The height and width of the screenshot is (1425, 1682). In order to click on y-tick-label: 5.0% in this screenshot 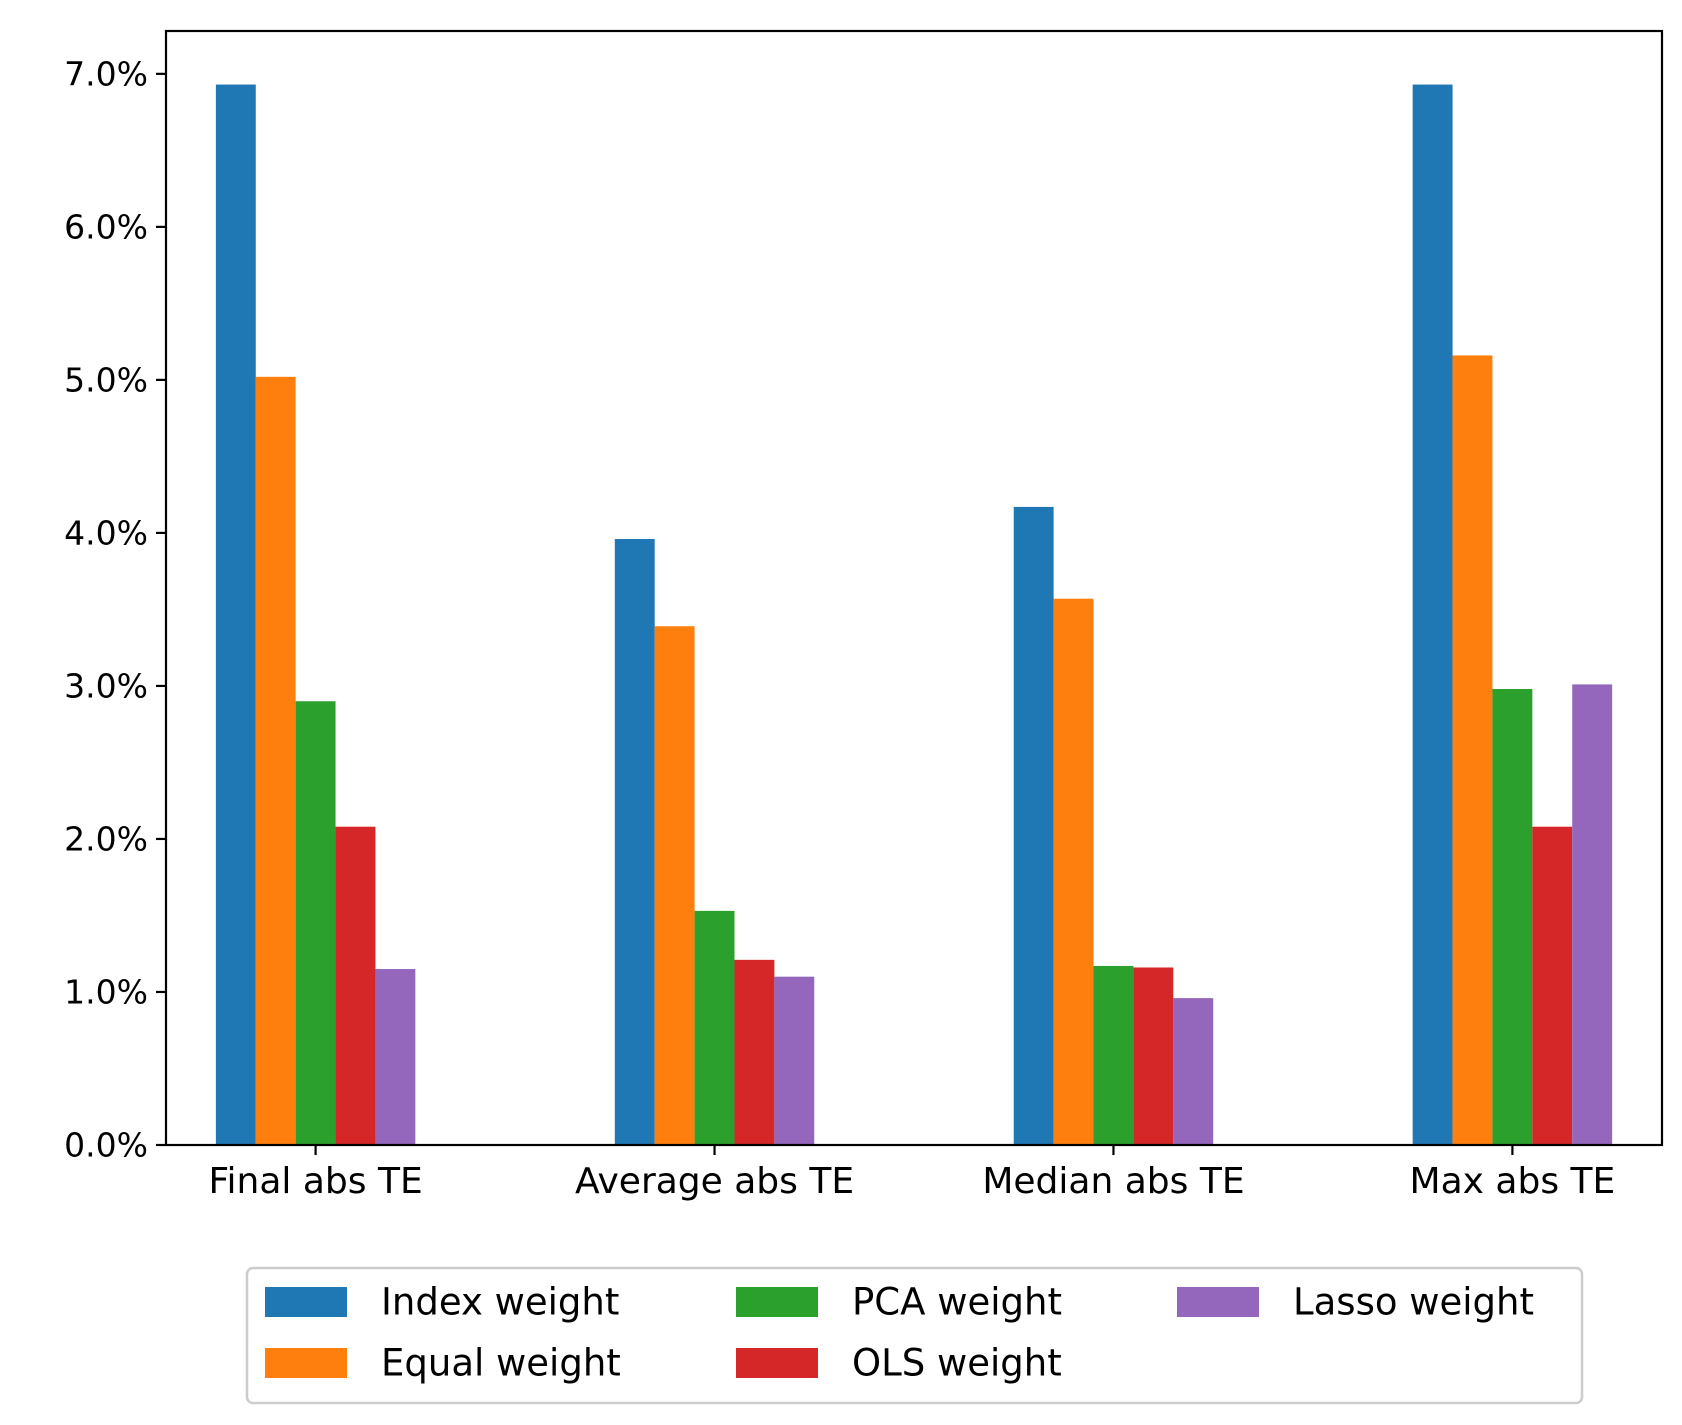, I will do `click(106, 379)`.